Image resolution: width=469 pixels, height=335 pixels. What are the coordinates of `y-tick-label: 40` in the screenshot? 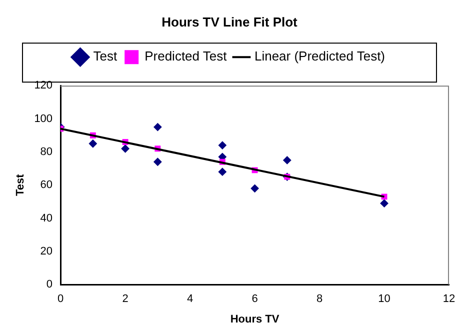 It's located at (46, 218).